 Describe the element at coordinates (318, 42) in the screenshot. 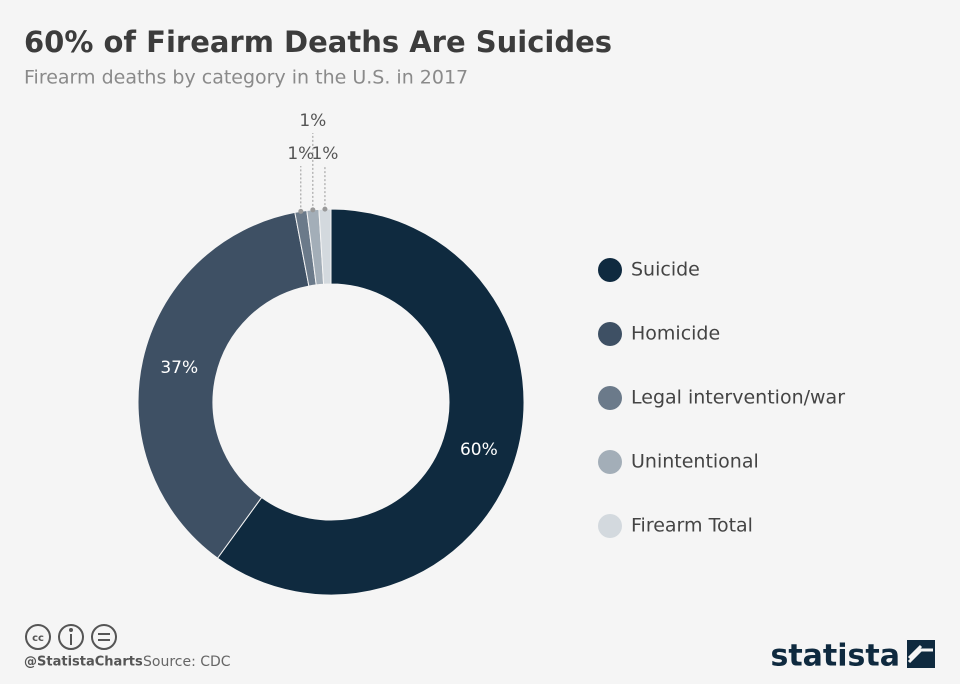

I see `chart-title: 60% of Firearm Deaths Are Suicides` at that location.